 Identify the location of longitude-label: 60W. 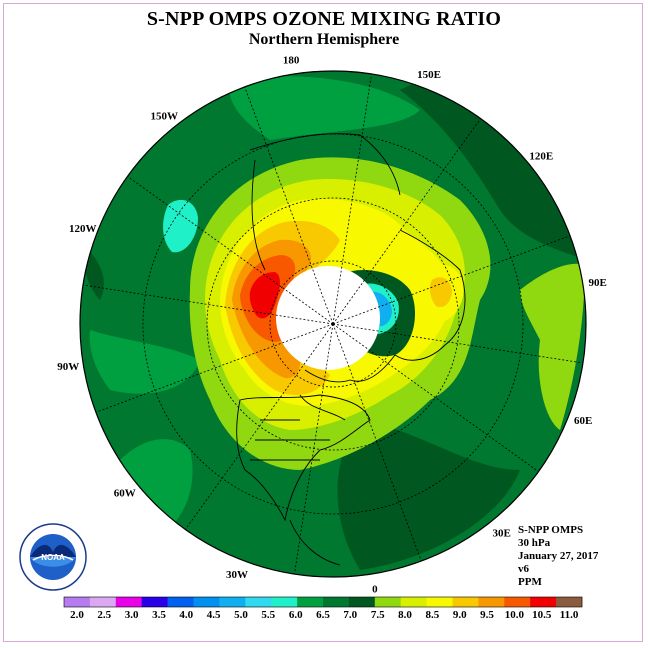
(125, 494).